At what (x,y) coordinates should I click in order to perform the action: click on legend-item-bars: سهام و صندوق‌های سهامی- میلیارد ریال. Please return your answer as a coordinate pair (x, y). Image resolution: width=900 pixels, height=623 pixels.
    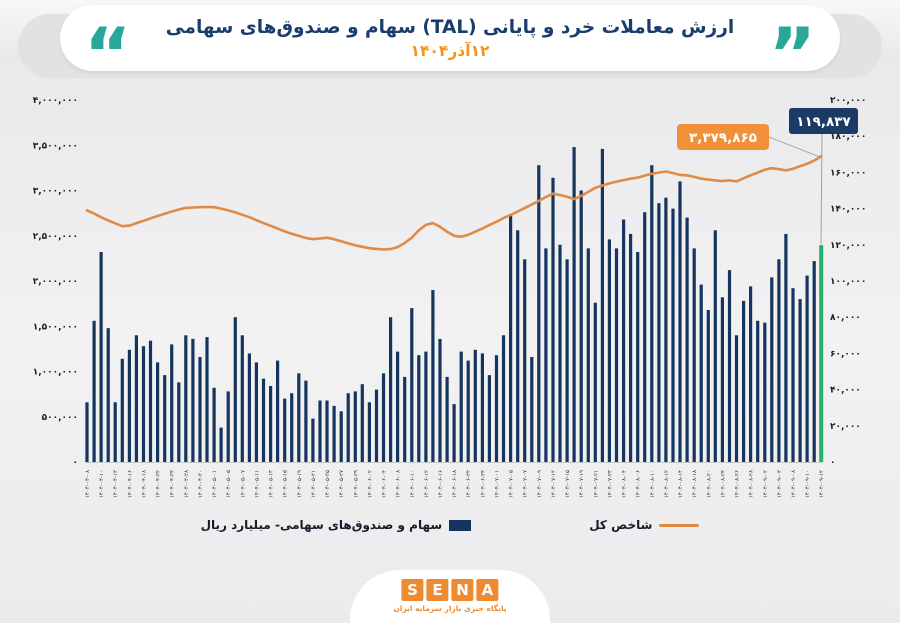
    Looking at the image, I should click on (336, 525).